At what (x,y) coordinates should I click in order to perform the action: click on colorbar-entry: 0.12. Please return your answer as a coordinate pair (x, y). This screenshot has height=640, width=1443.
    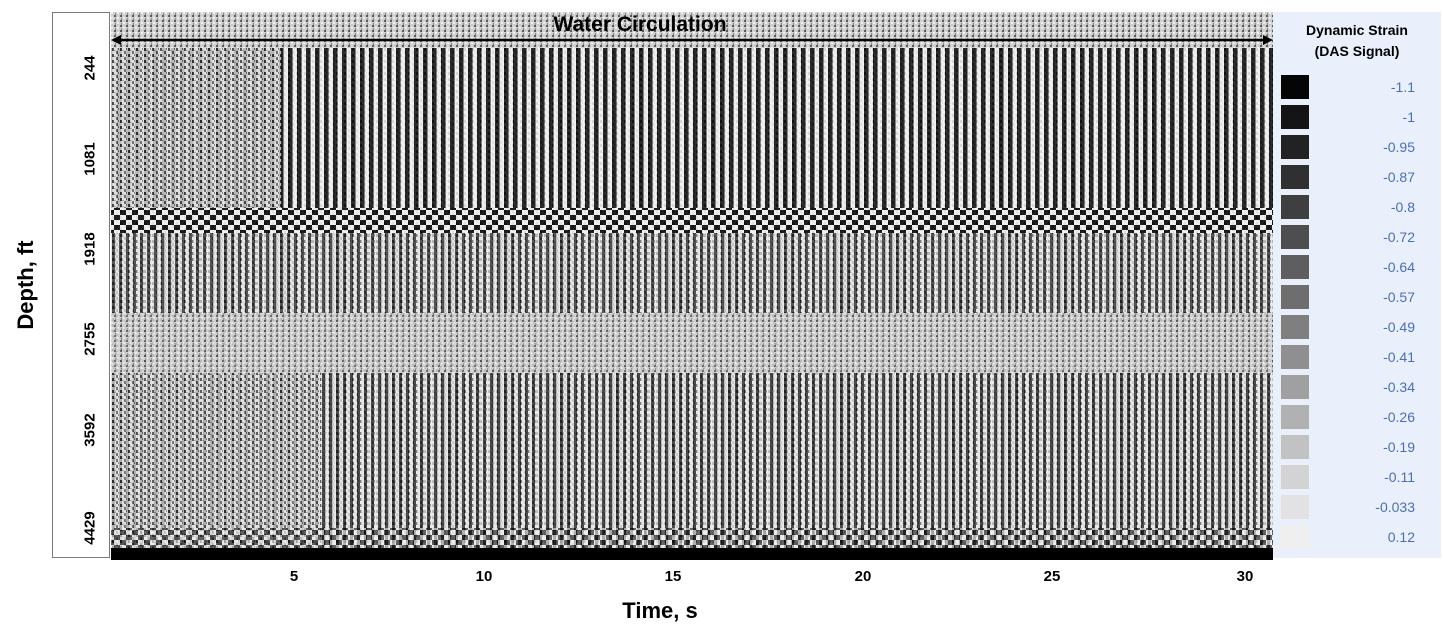
    Looking at the image, I should click on (1357, 538).